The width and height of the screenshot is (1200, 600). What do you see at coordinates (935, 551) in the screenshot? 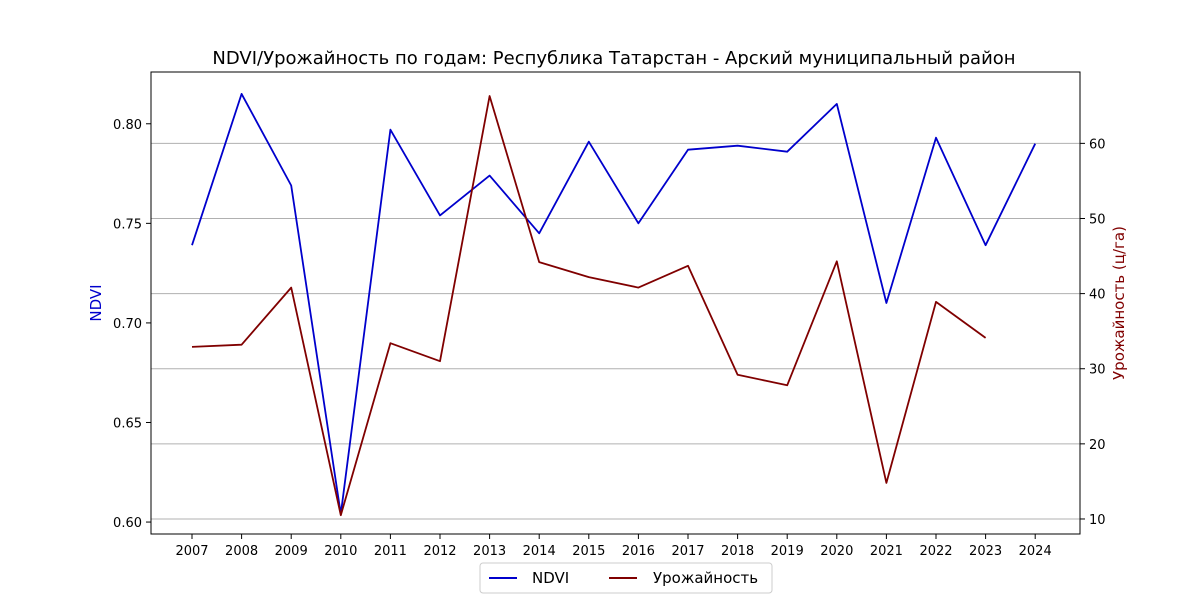
I see `x-tick-label: 2022` at bounding box center [935, 551].